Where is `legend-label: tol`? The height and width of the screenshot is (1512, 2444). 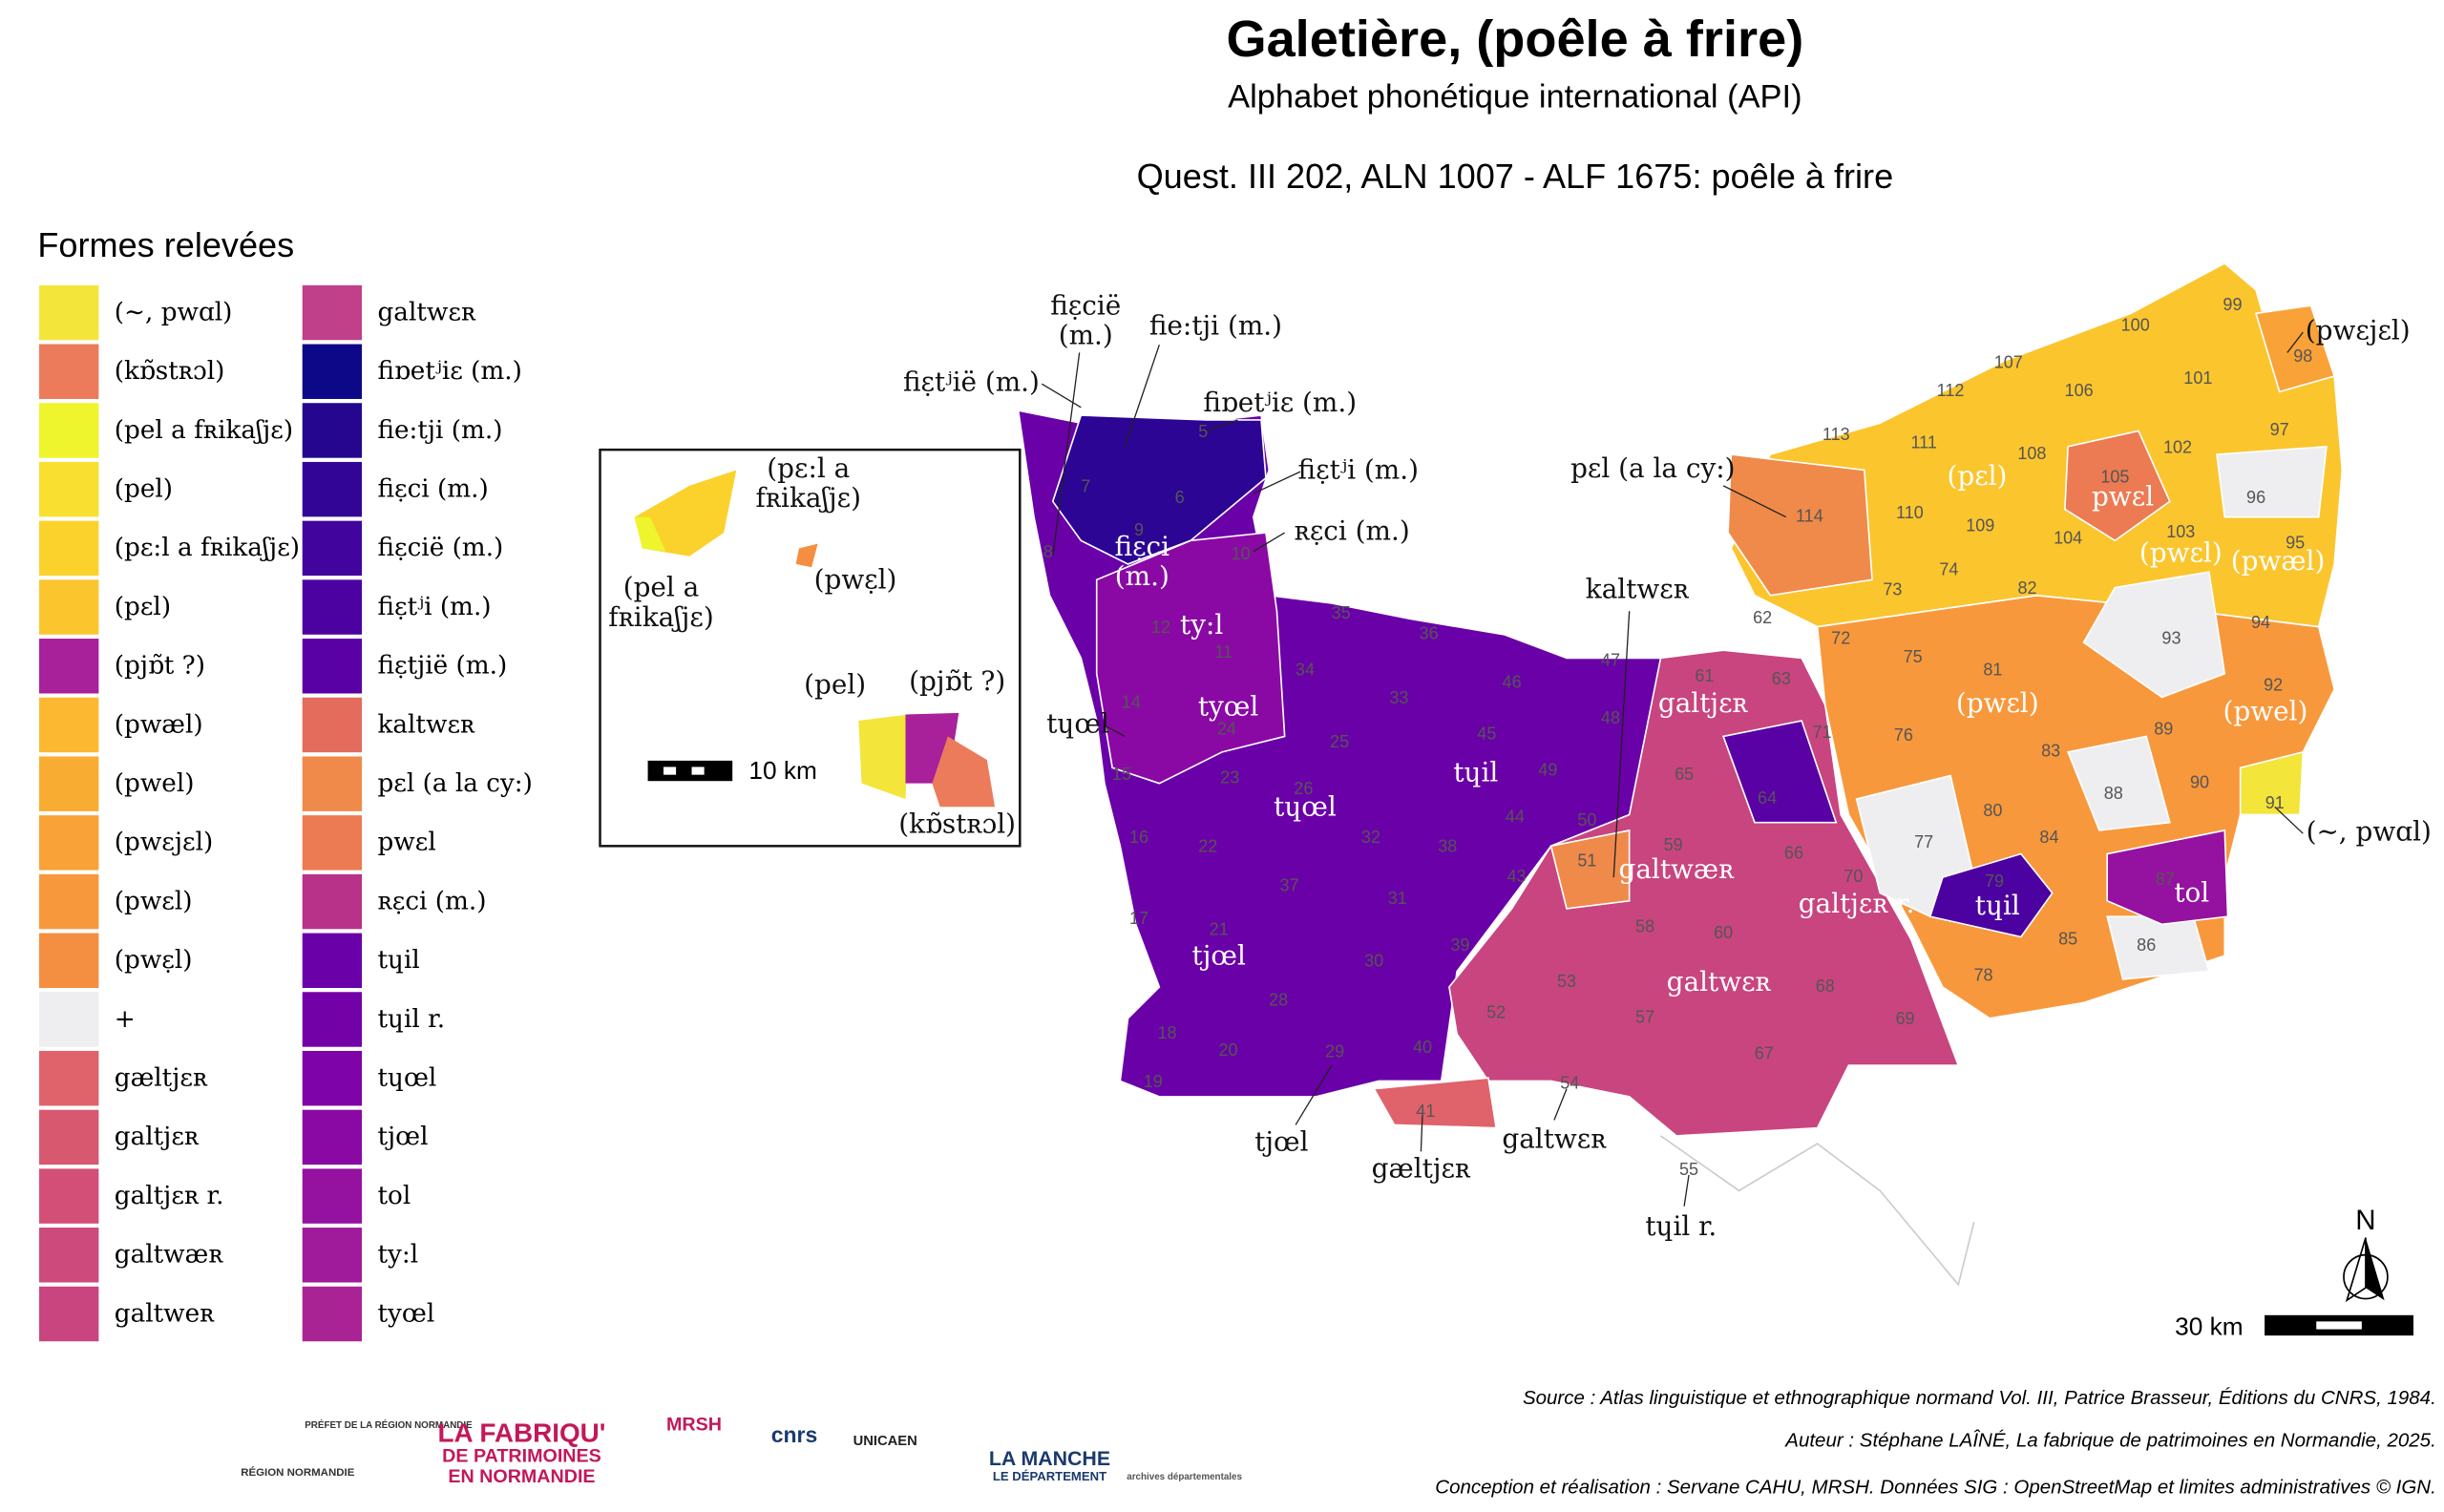 legend-label: tol is located at coordinates (394, 1196).